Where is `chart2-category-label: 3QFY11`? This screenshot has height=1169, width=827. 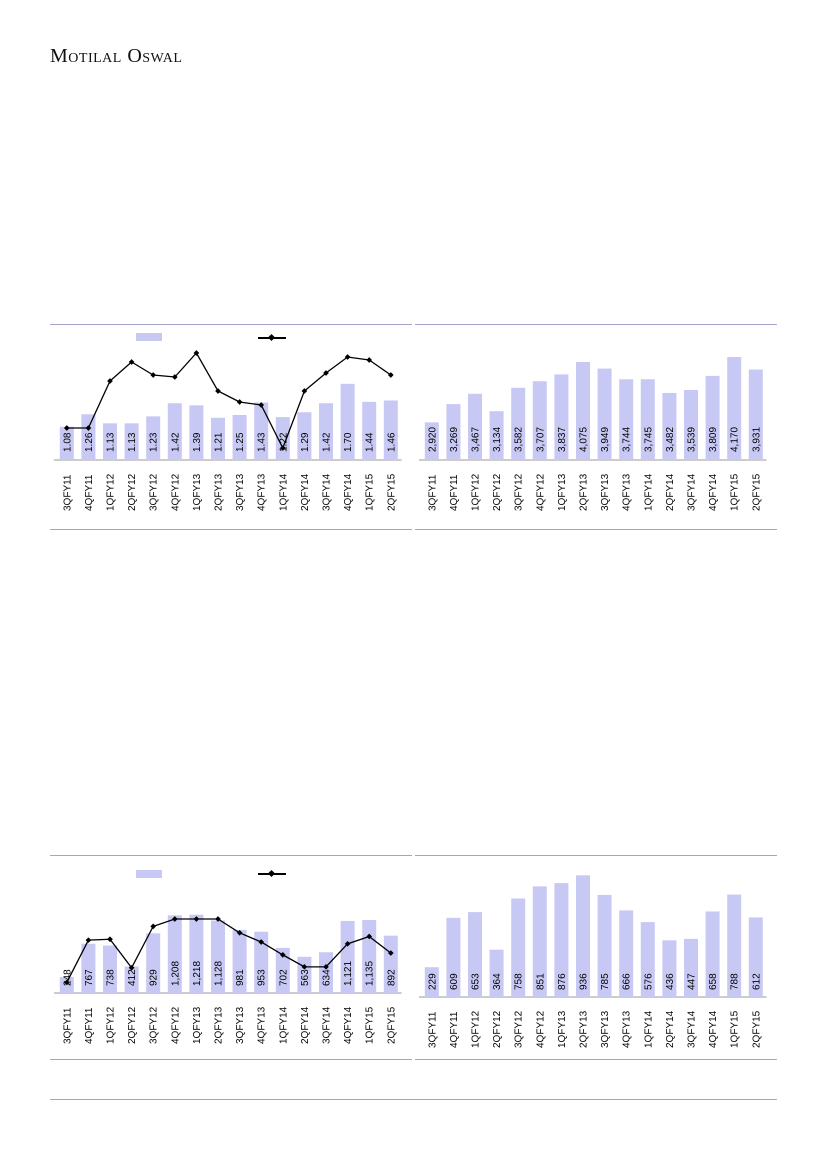 chart2-category-label: 3QFY11 is located at coordinates (432, 492).